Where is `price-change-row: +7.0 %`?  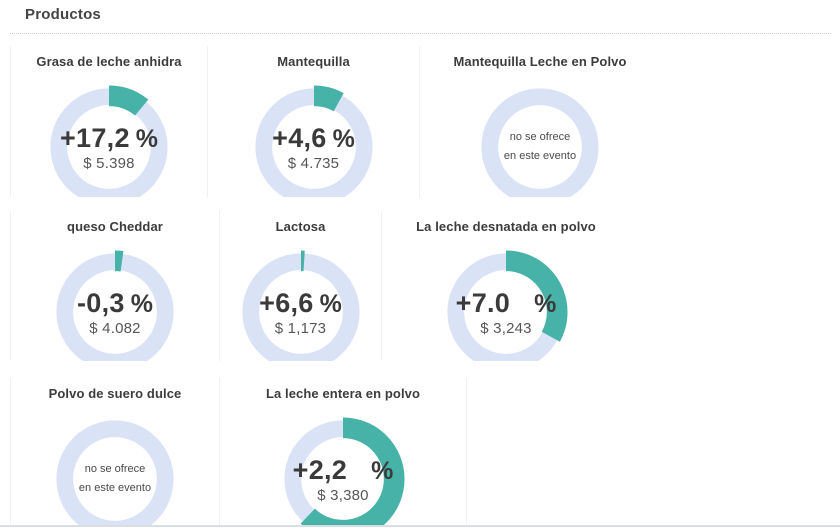
price-change-row: +7.0 % is located at coordinates (506, 303).